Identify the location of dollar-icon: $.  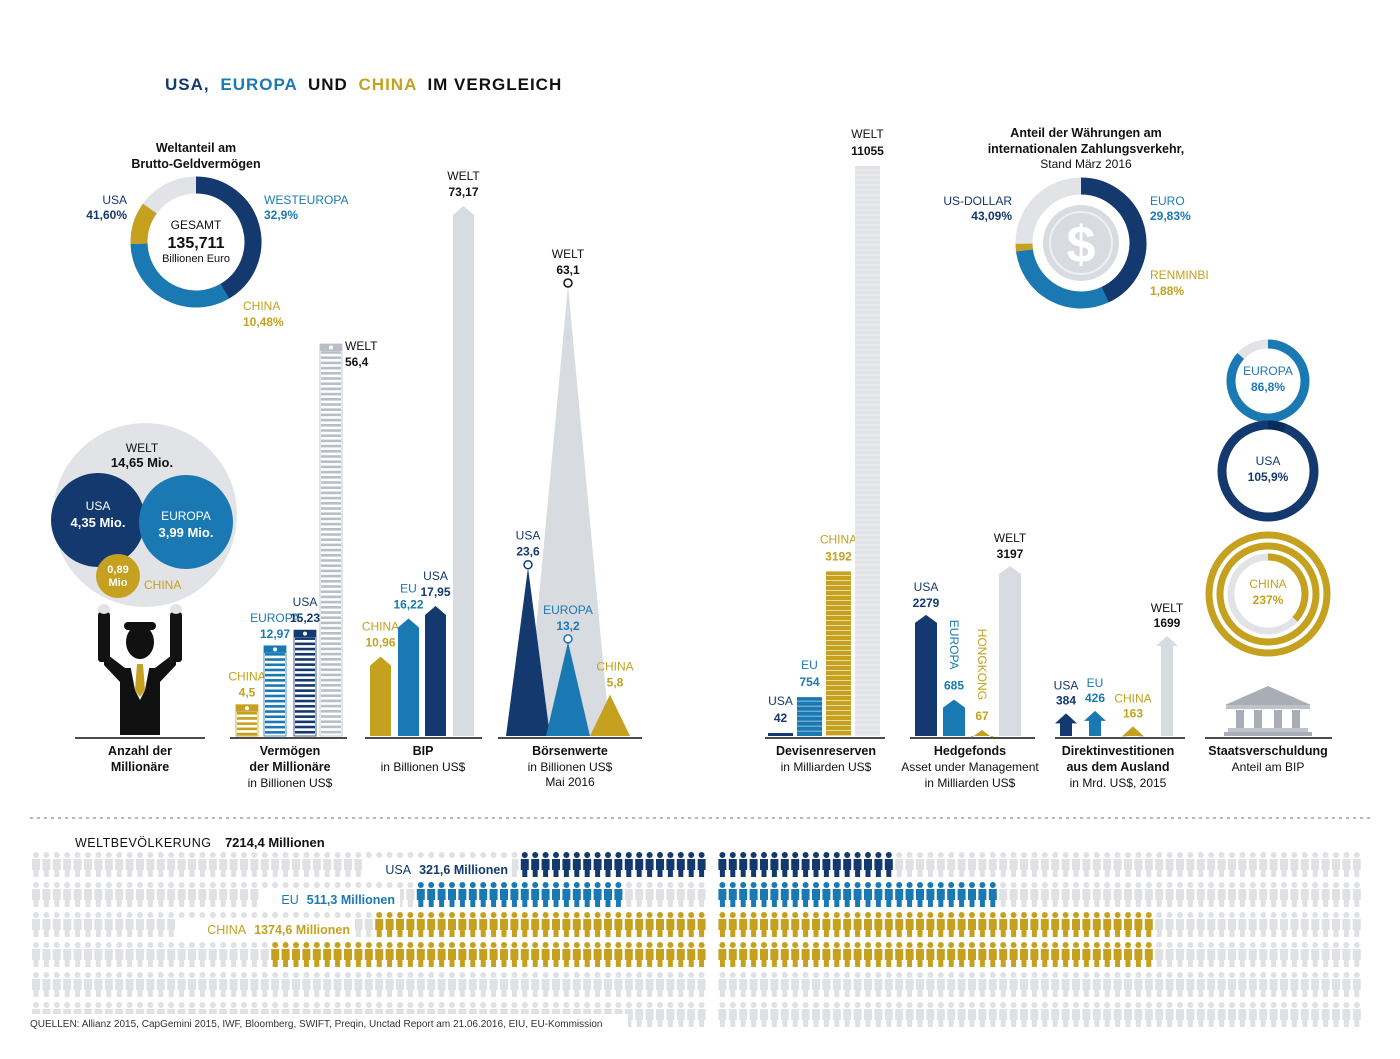
(1081, 245).